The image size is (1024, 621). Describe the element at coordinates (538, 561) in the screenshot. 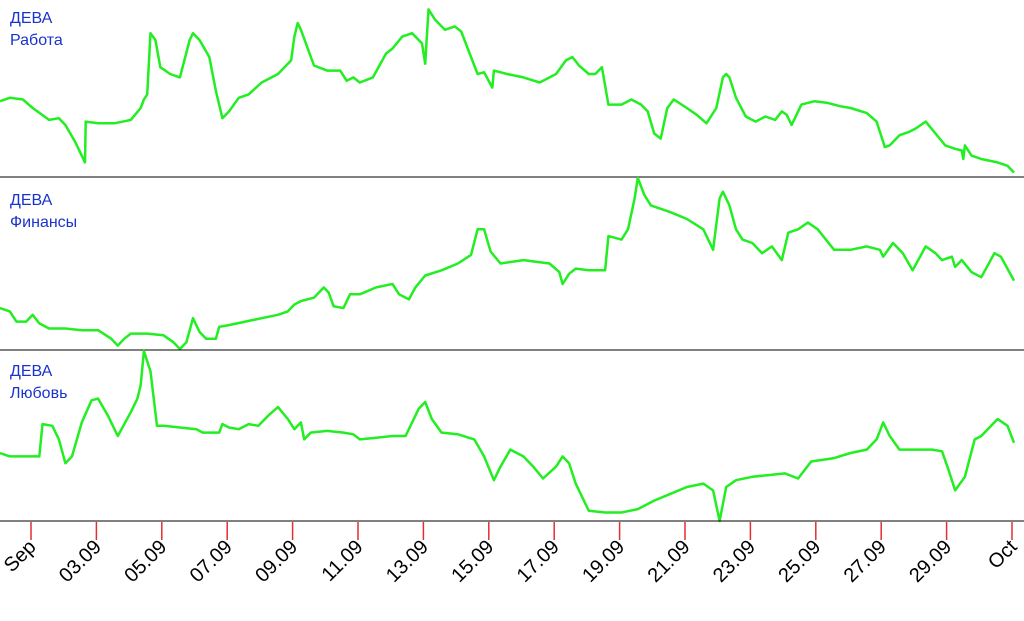

I see `x-tick-label: 17.09` at that location.